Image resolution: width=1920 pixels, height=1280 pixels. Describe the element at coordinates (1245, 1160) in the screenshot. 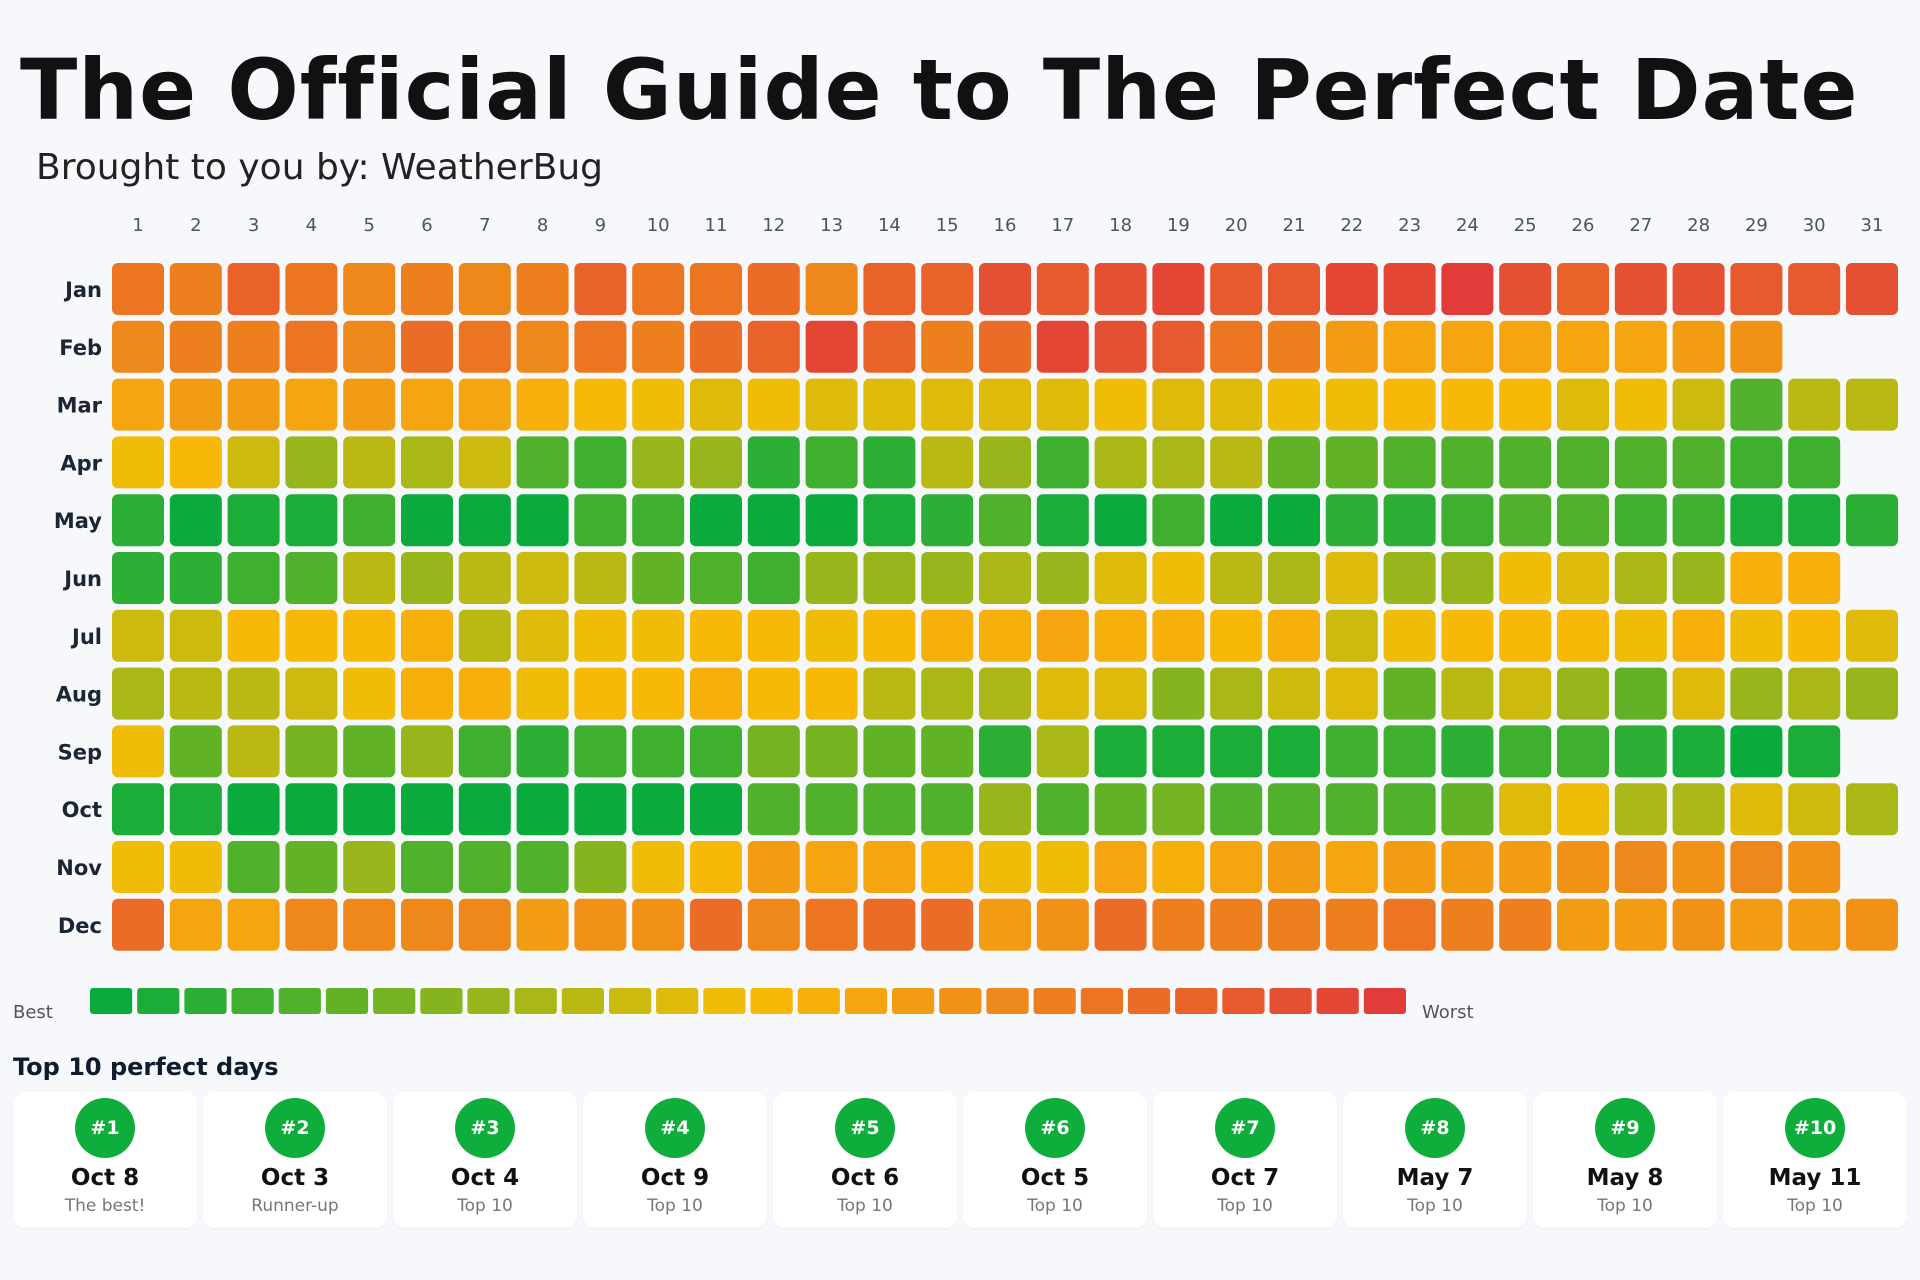

I see `top-day-card: #7 Oct 7 Top 10` at that location.